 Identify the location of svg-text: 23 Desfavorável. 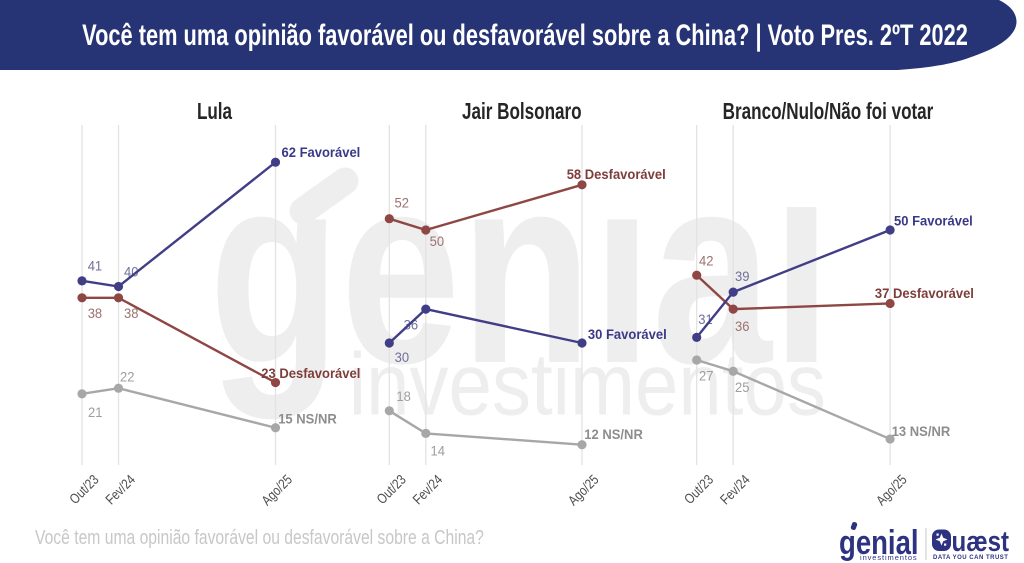
(310, 374).